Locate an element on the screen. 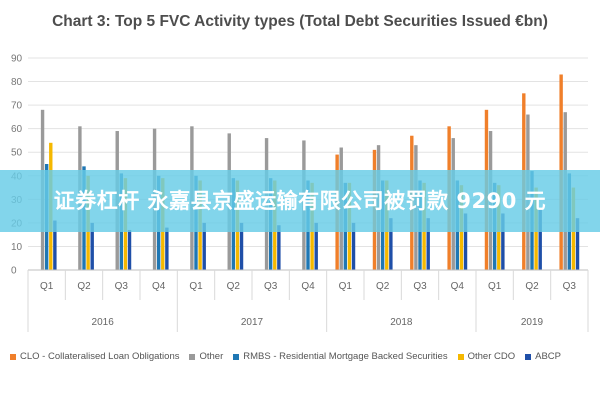 The image size is (600, 400). legend-item-abcp: ABCP is located at coordinates (543, 356).